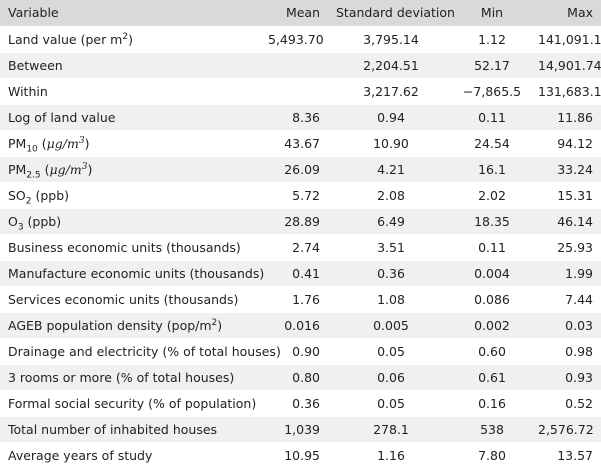 This screenshot has height=469, width=601. What do you see at coordinates (566, 195) in the screenshot?
I see `cell: 15.31` at bounding box center [566, 195].